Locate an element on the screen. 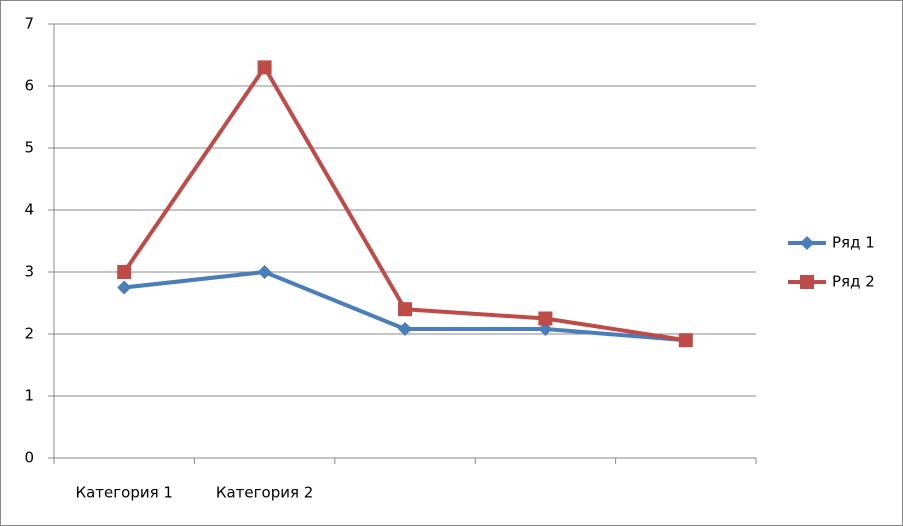  legend-label: Ряд 2 is located at coordinates (853, 282).